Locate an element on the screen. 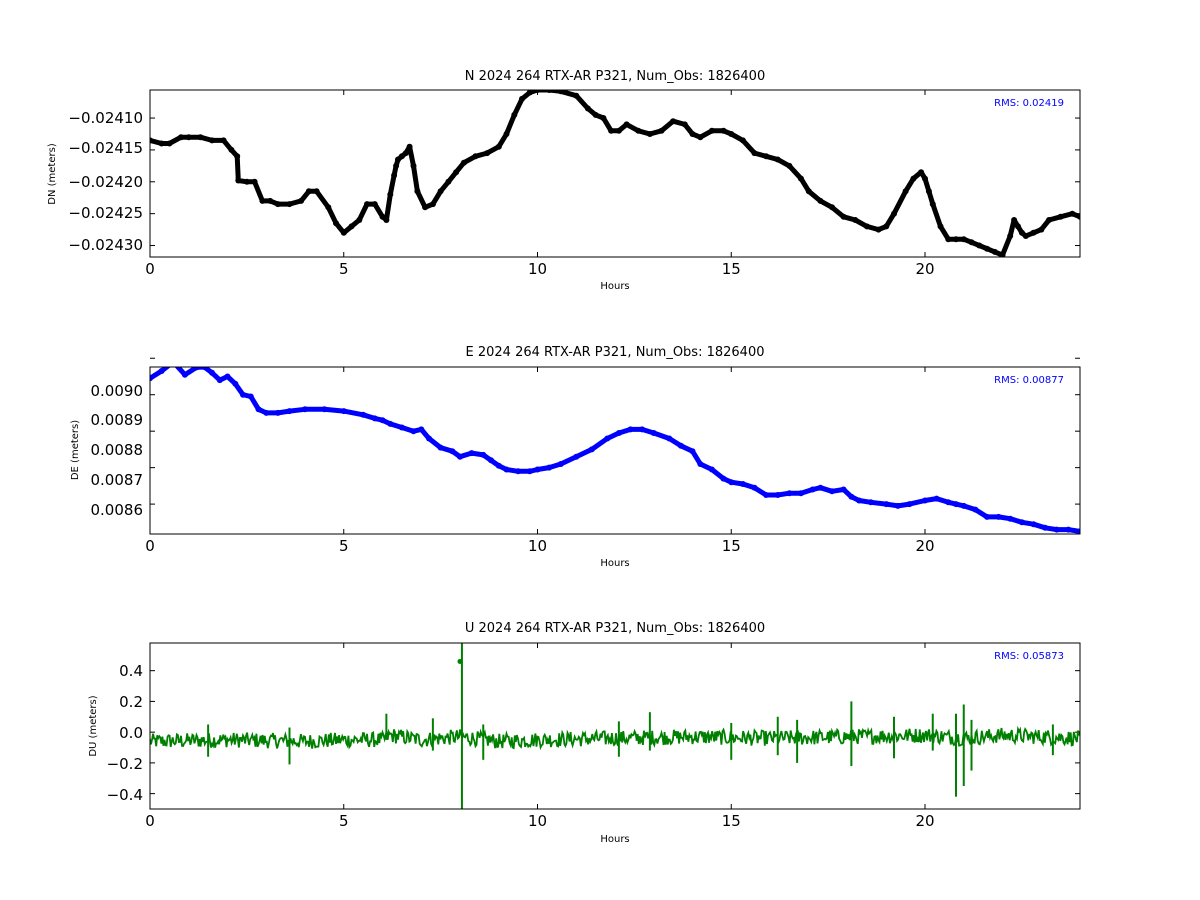  data-series is located at coordinates (615, 450).